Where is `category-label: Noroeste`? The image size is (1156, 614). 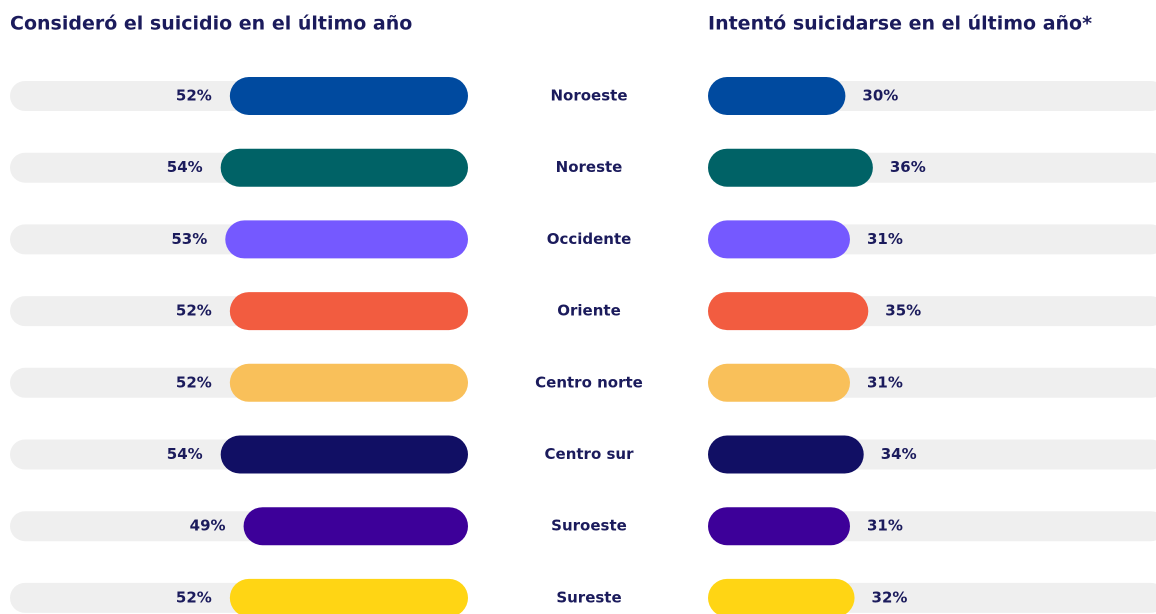 category-label: Noroeste is located at coordinates (588, 96).